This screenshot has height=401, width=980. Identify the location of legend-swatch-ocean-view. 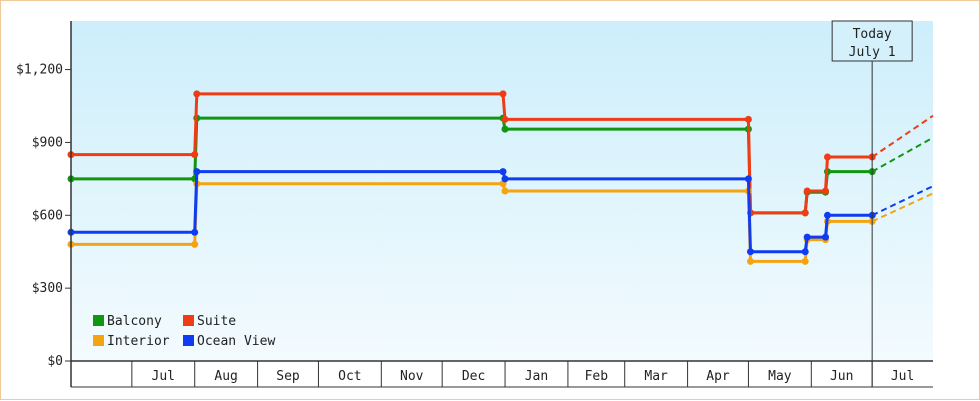
(188, 340).